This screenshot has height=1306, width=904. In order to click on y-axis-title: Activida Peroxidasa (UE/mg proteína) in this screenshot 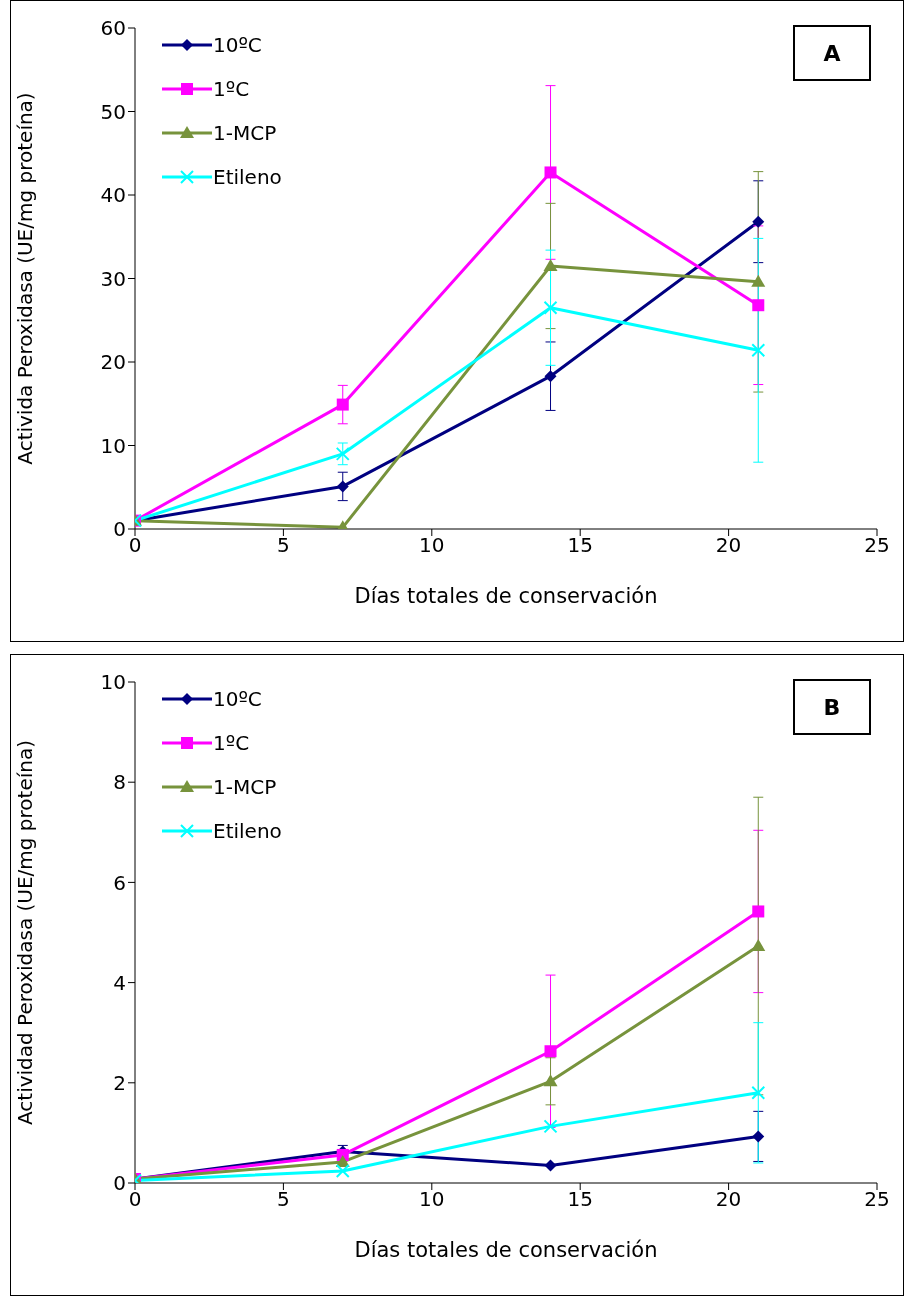, I will do `click(25, 278)`.